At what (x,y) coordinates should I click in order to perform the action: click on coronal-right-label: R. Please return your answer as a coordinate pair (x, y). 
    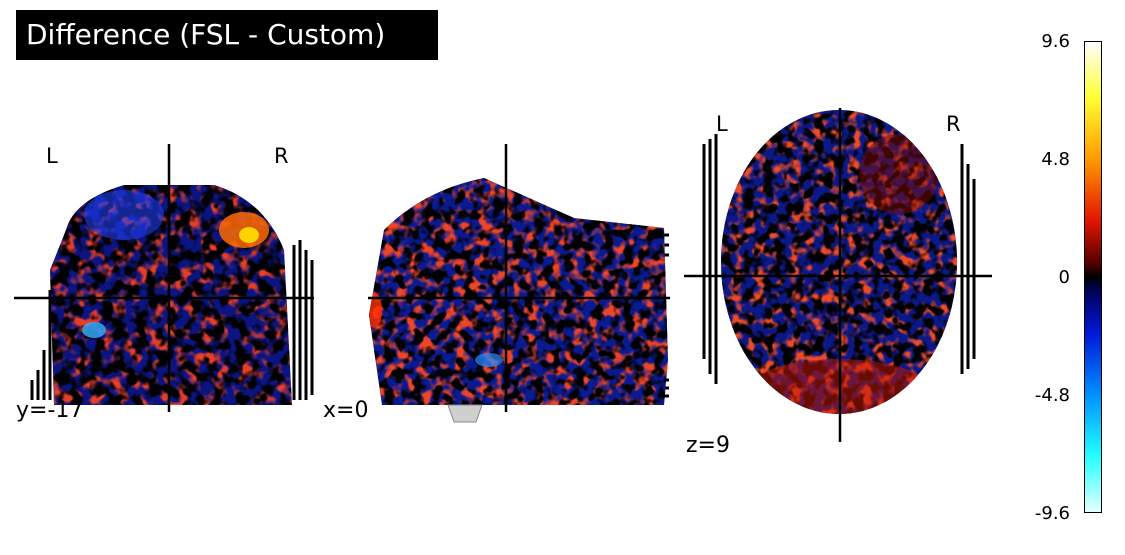
    Looking at the image, I should click on (281, 156).